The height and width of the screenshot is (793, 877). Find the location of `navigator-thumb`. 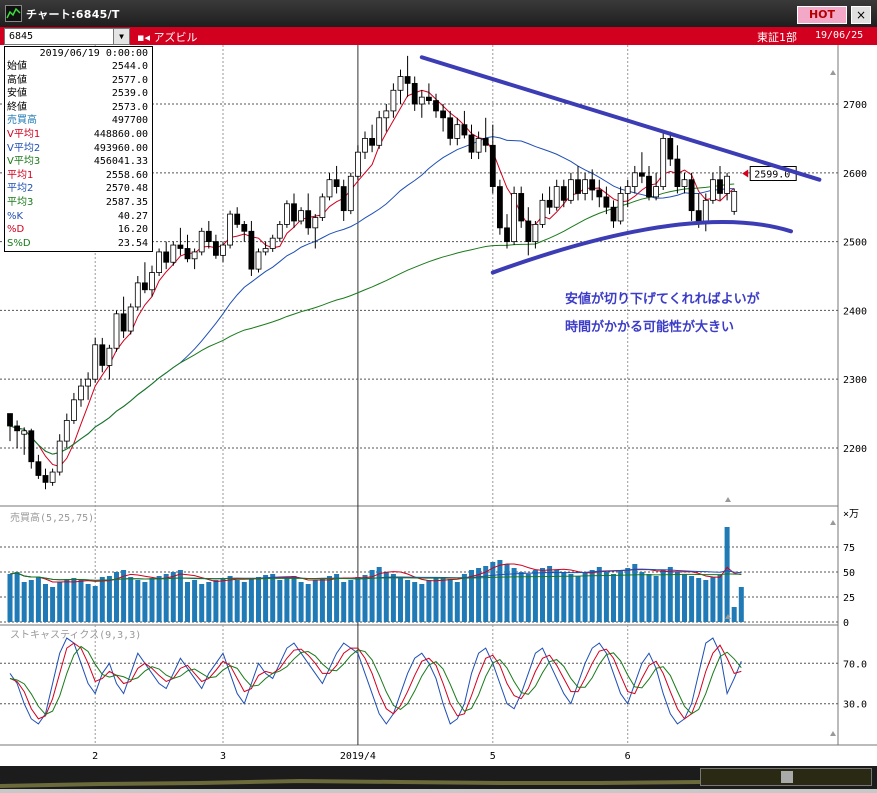

navigator-thumb is located at coordinates (787, 777).